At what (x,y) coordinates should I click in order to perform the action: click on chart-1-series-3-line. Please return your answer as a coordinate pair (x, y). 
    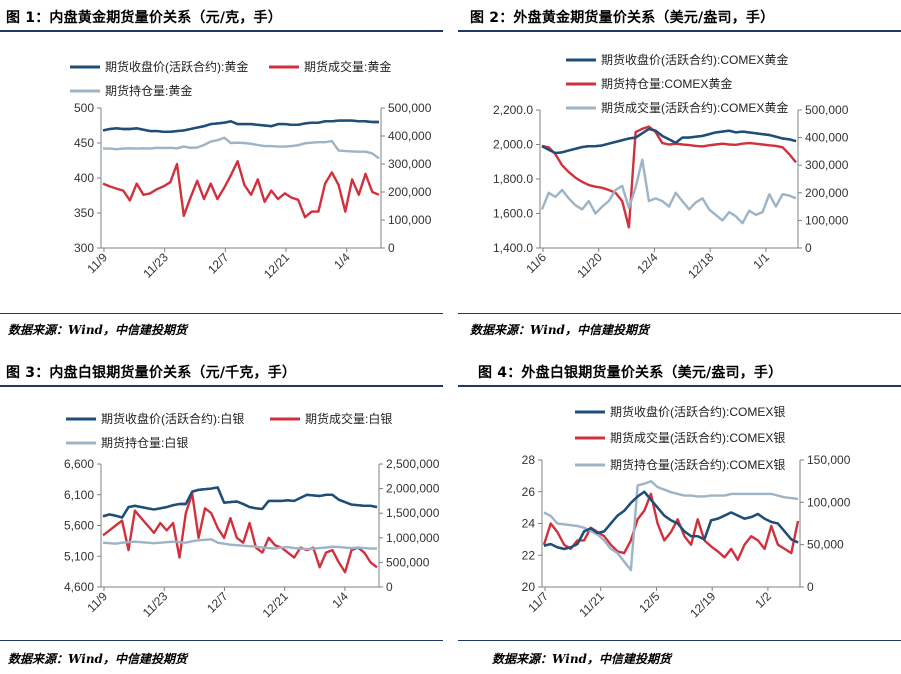
    Looking at the image, I should click on (241, 148).